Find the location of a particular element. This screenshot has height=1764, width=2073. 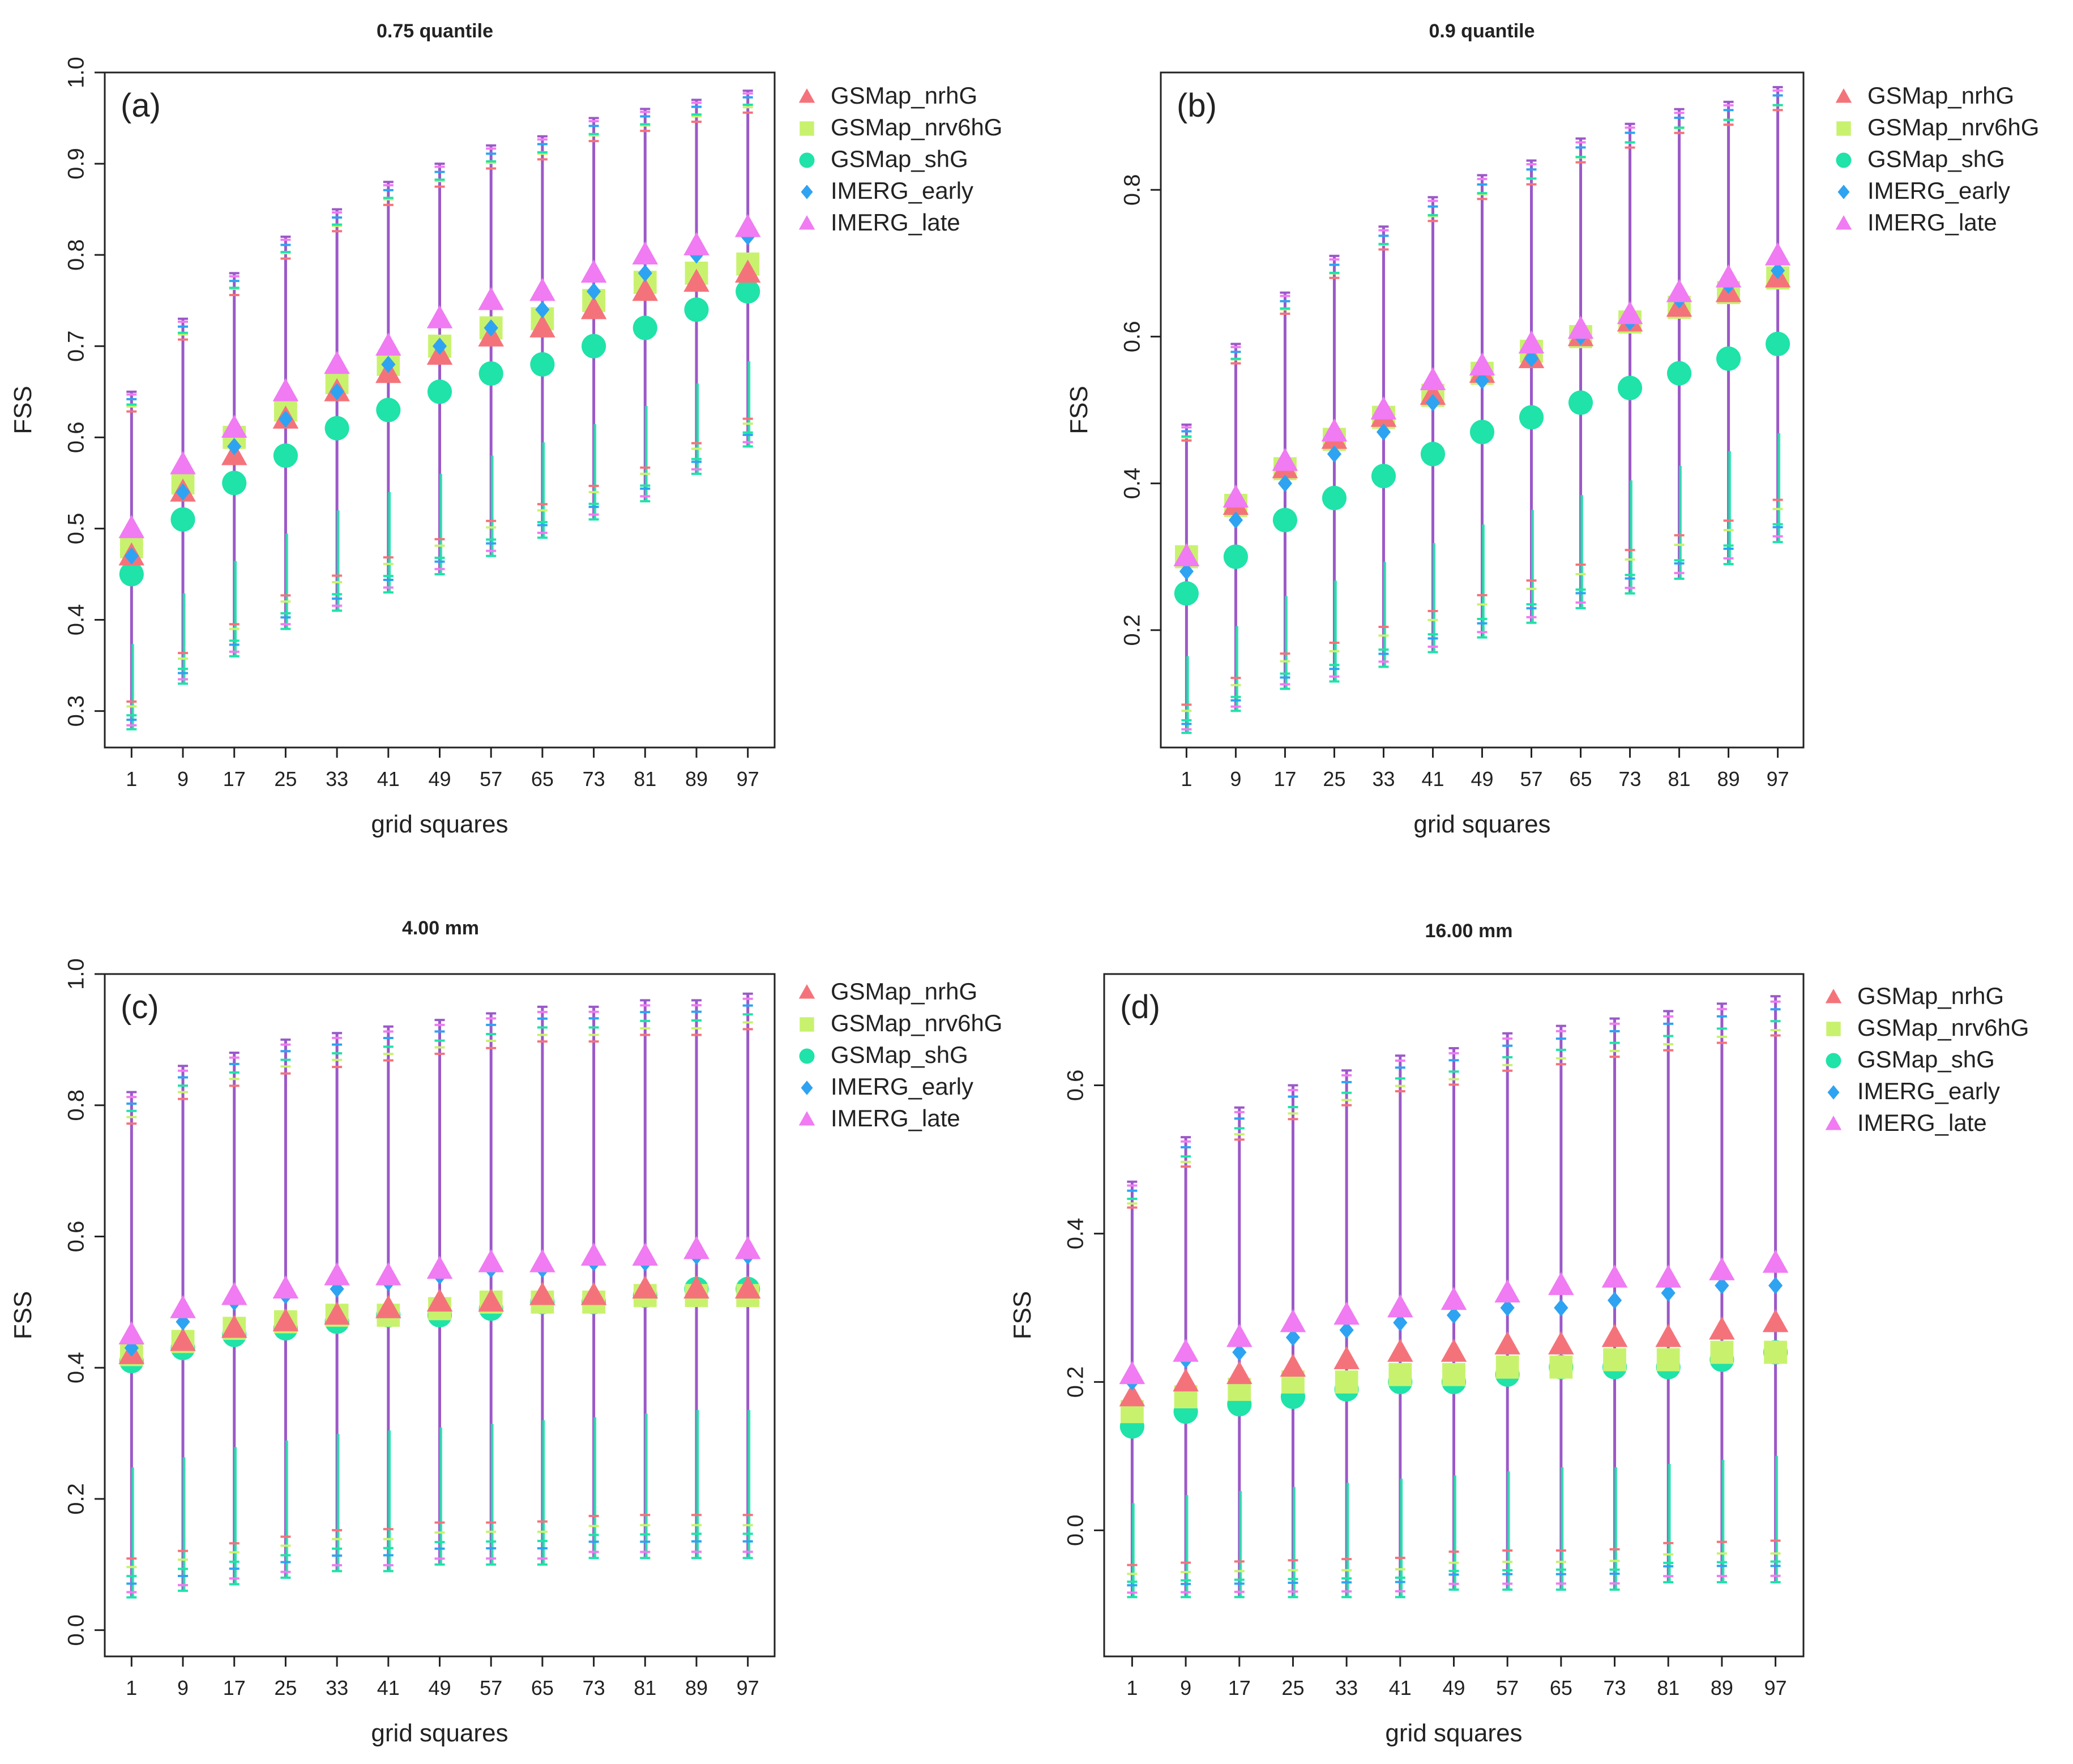

y-tick-label: 0.8 is located at coordinates (76, 1105).